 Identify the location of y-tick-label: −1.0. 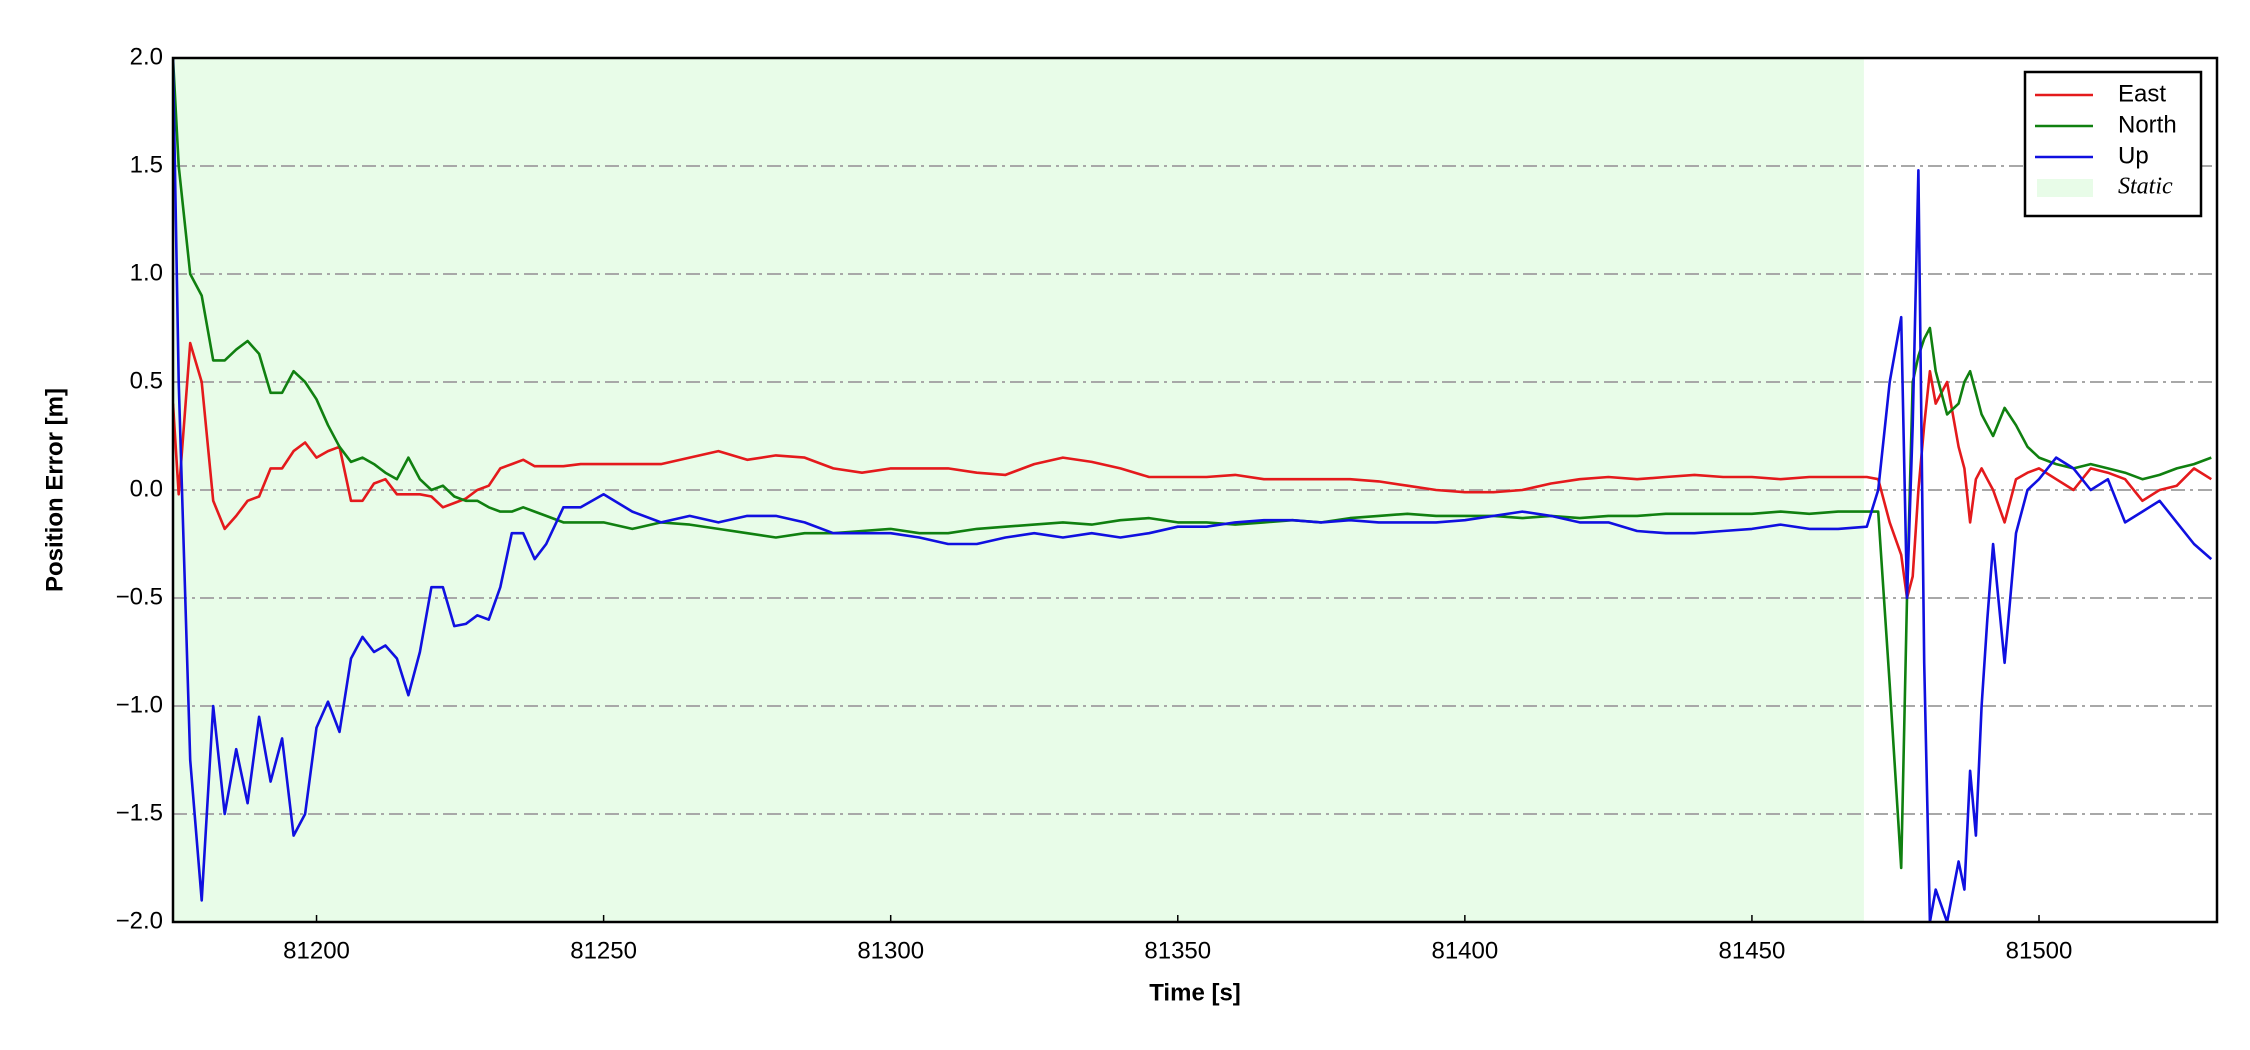
(139, 704).